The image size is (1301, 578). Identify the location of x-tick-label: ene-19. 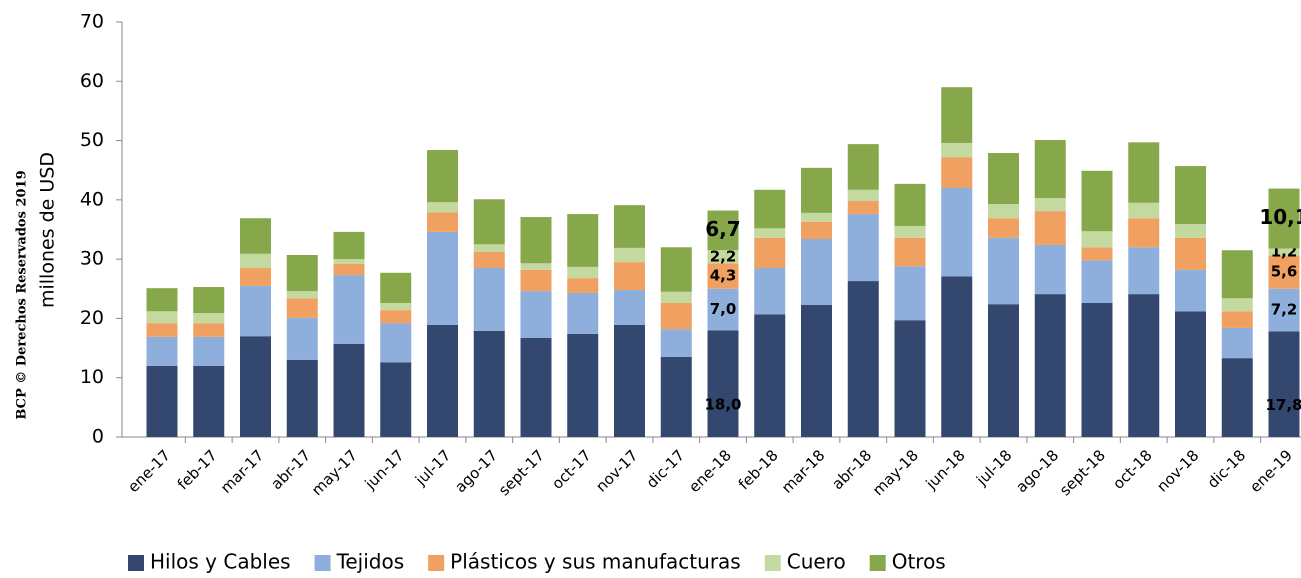
(1271, 471).